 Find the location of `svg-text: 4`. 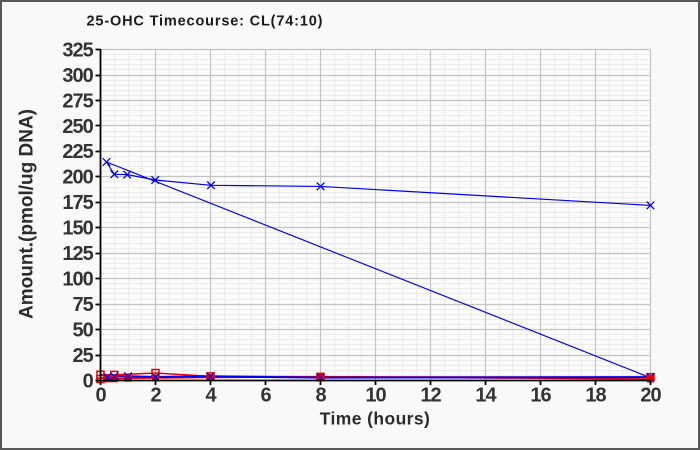

svg-text: 4 is located at coordinates (211, 395).